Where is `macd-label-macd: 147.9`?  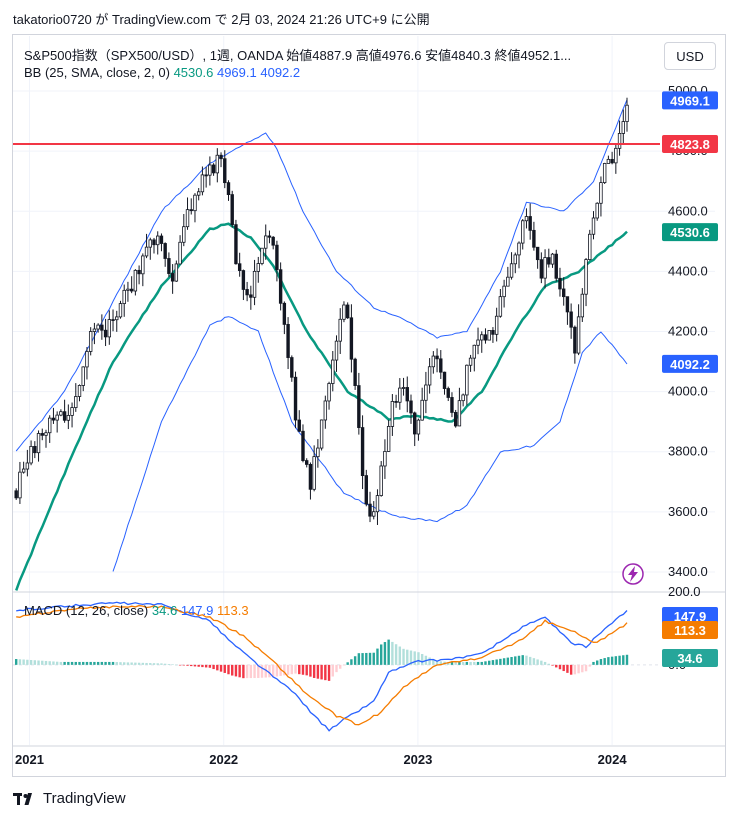
macd-label-macd: 147.9 is located at coordinates (690, 616).